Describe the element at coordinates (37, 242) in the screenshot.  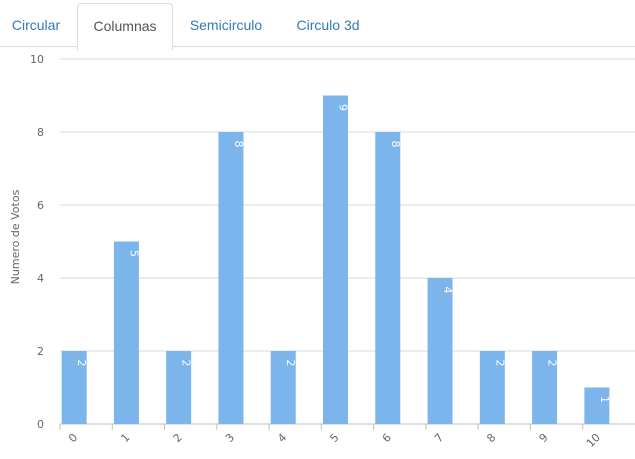
I see `y-axis-ticks: 0 2 4 6 8 10` at that location.